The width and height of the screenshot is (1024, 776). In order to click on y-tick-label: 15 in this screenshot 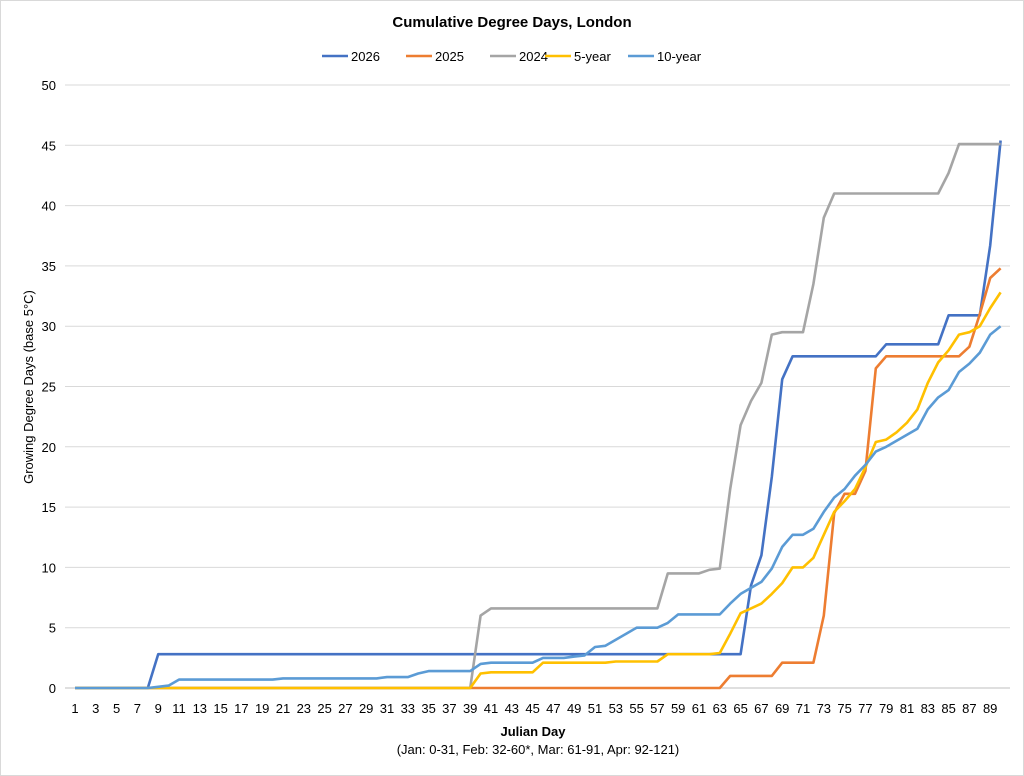, I will do `click(49, 507)`.